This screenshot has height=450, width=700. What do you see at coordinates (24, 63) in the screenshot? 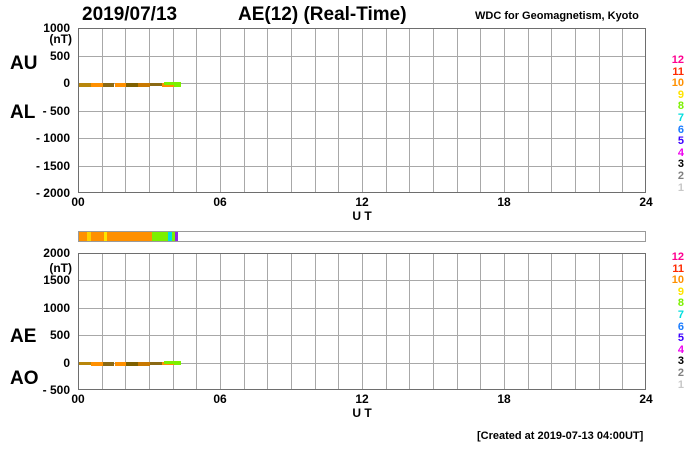
I see `au-axis-label: AU` at bounding box center [24, 63].